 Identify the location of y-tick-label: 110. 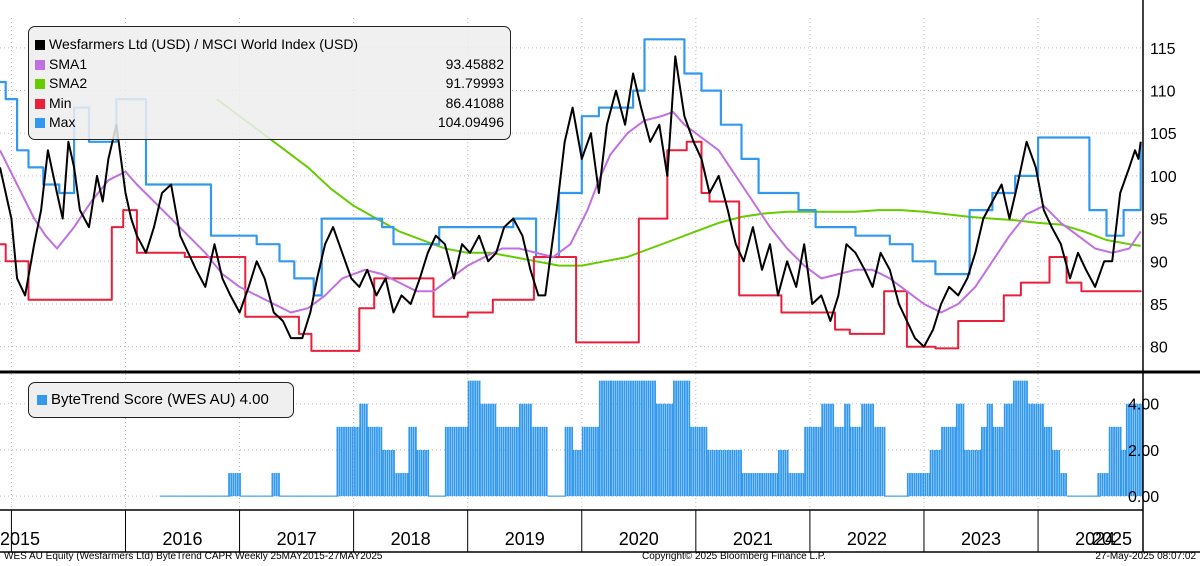
(1163, 92).